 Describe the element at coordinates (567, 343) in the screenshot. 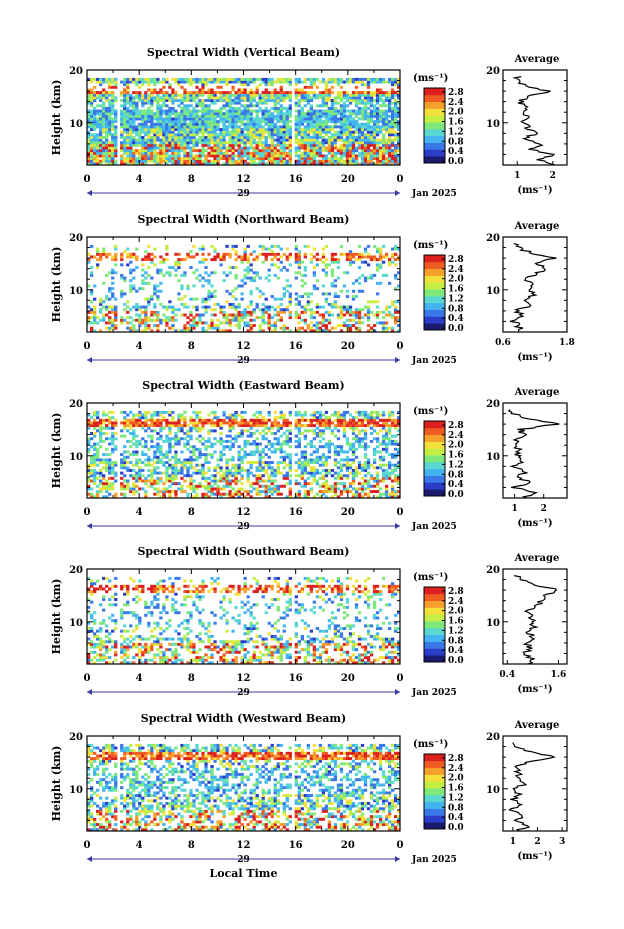

I see `profile-x-tick-label: 1.8` at that location.